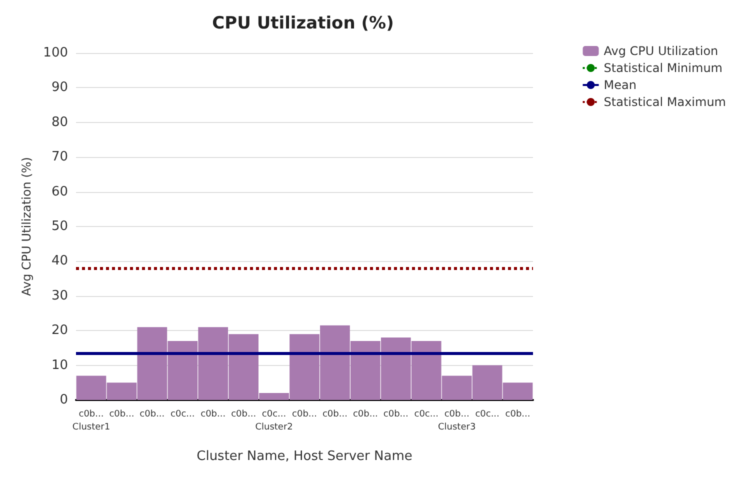 This screenshot has width=741, height=480. I want to click on y-tick-label: 0, so click(64, 400).